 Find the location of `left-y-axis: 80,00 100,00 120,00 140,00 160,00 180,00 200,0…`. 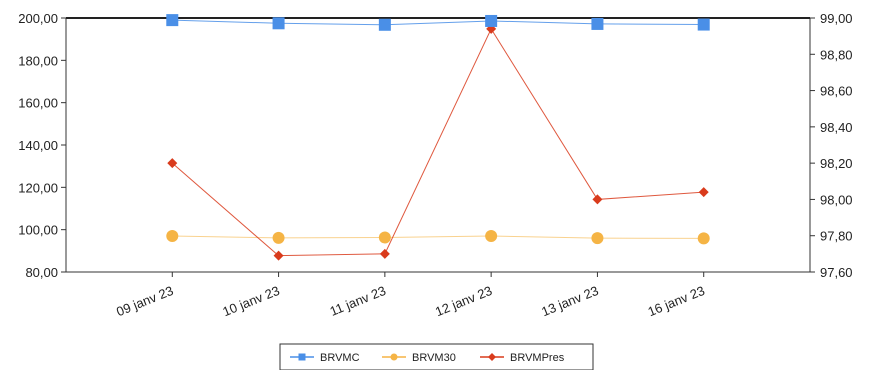

left-y-axis: 80,00 100,00 120,00 140,00 160,00 180,00 200,0… is located at coordinates (42, 145).